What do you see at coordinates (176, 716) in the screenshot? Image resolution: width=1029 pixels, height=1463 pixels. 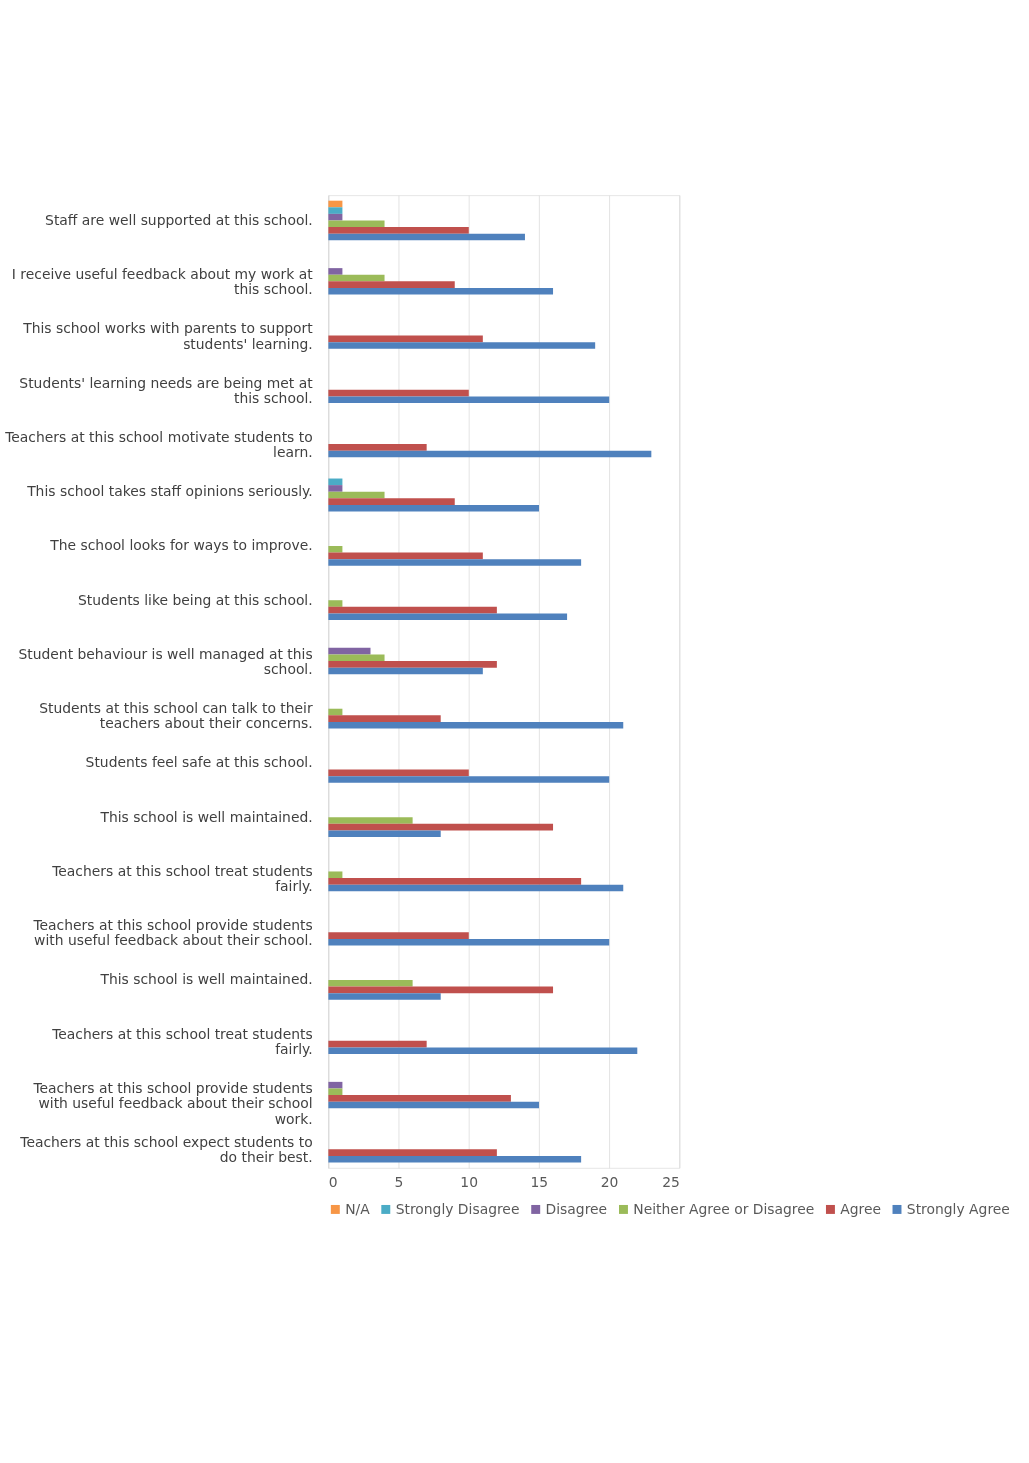 I see `y-tick-label: Students at this school can talk to their teachers about their concerns.` at bounding box center [176, 716].